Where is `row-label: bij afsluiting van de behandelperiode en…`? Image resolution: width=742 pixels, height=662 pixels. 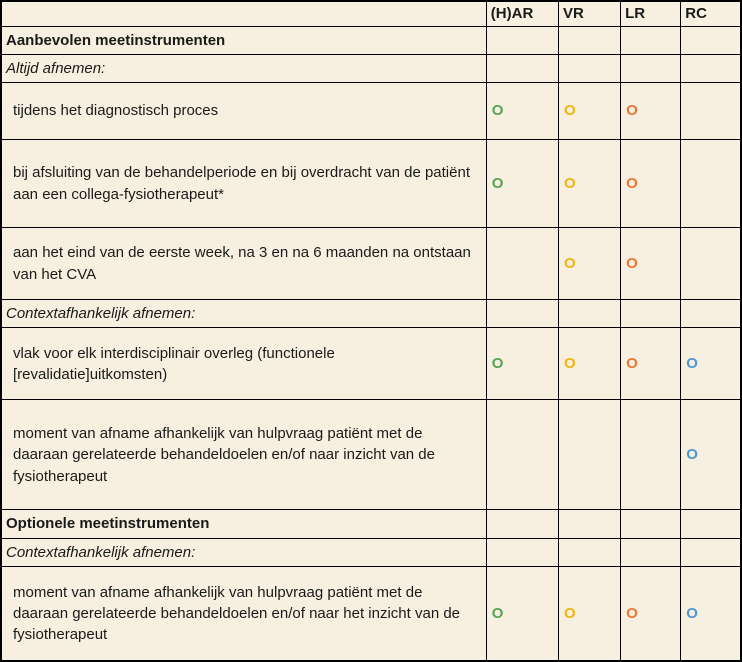
row-label: bij afsluiting van de behandelperiode en… is located at coordinates (243, 184).